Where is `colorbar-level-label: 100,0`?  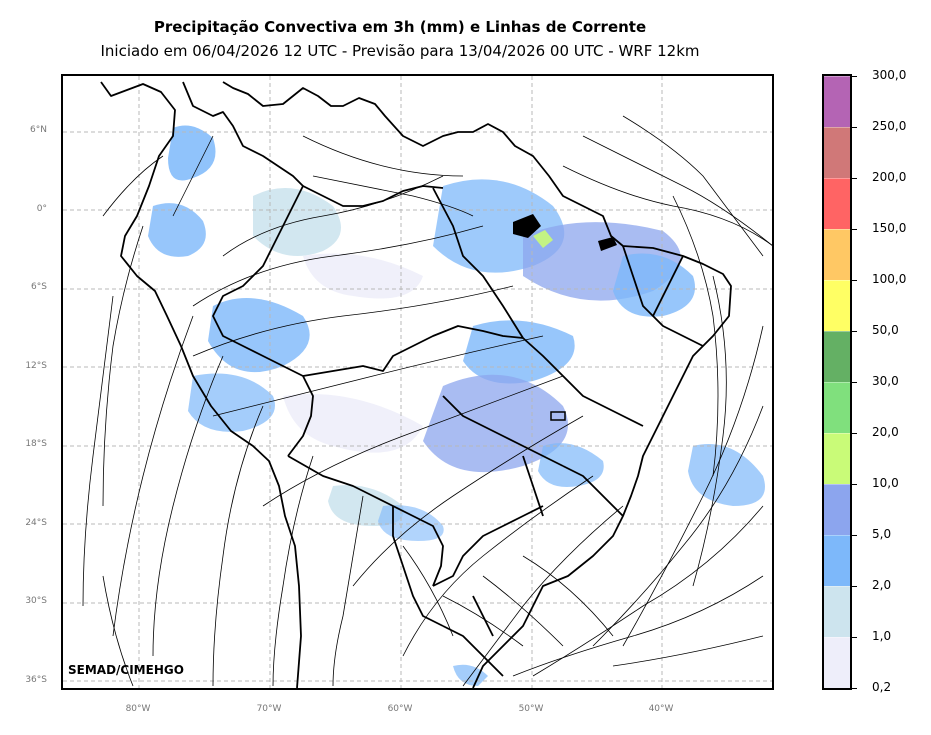
colorbar-level-label: 100,0 is located at coordinates (889, 279).